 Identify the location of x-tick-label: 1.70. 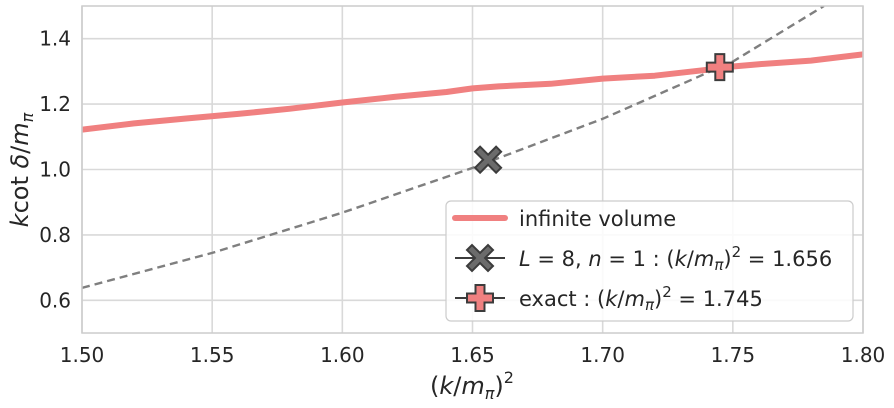
(602, 355).